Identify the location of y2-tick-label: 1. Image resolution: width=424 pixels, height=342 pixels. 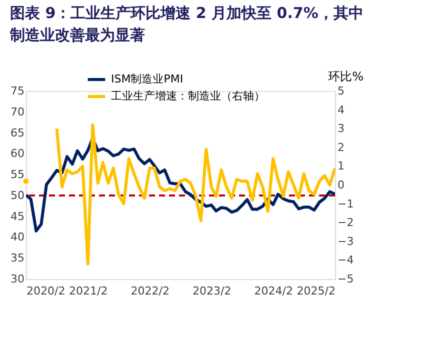
(341, 166).